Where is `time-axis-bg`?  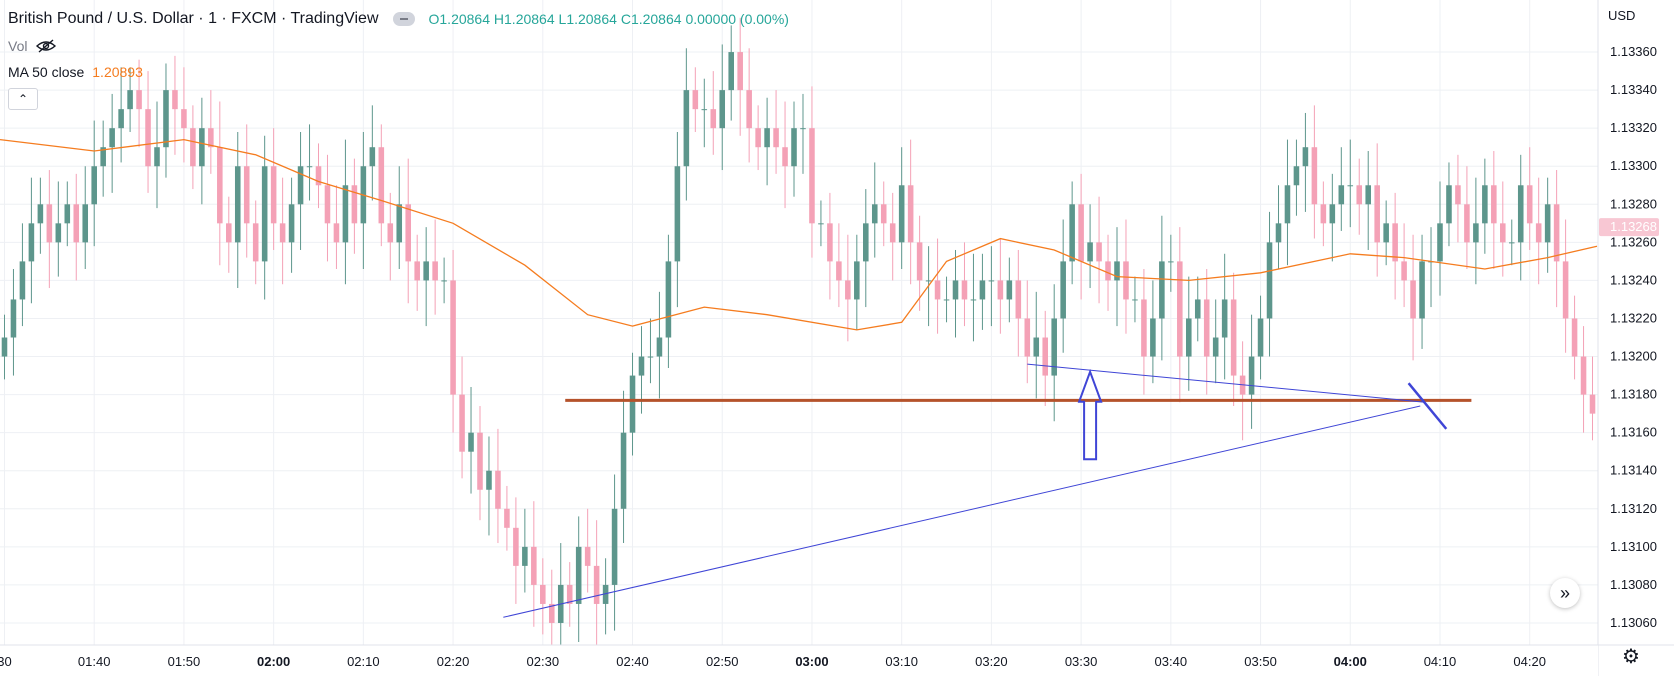
time-axis-bg is located at coordinates (799, 660).